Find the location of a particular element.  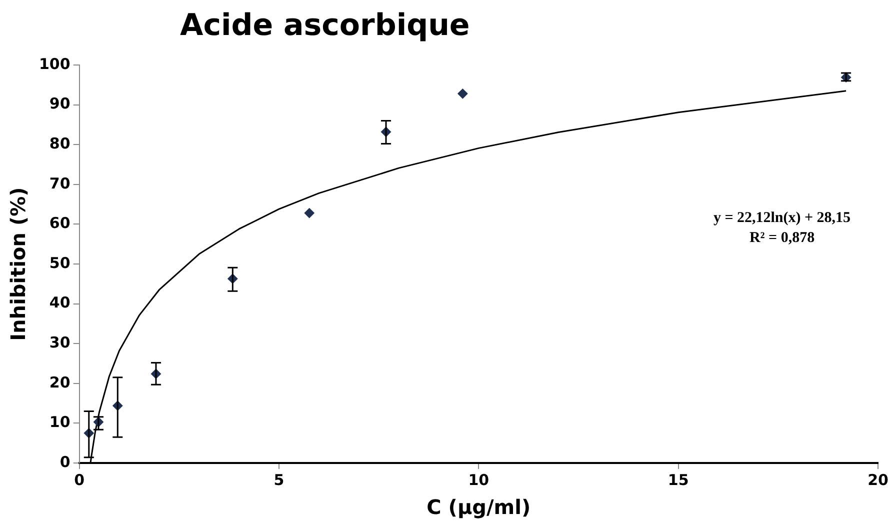

y-tick-label: 10 is located at coordinates (59, 422).